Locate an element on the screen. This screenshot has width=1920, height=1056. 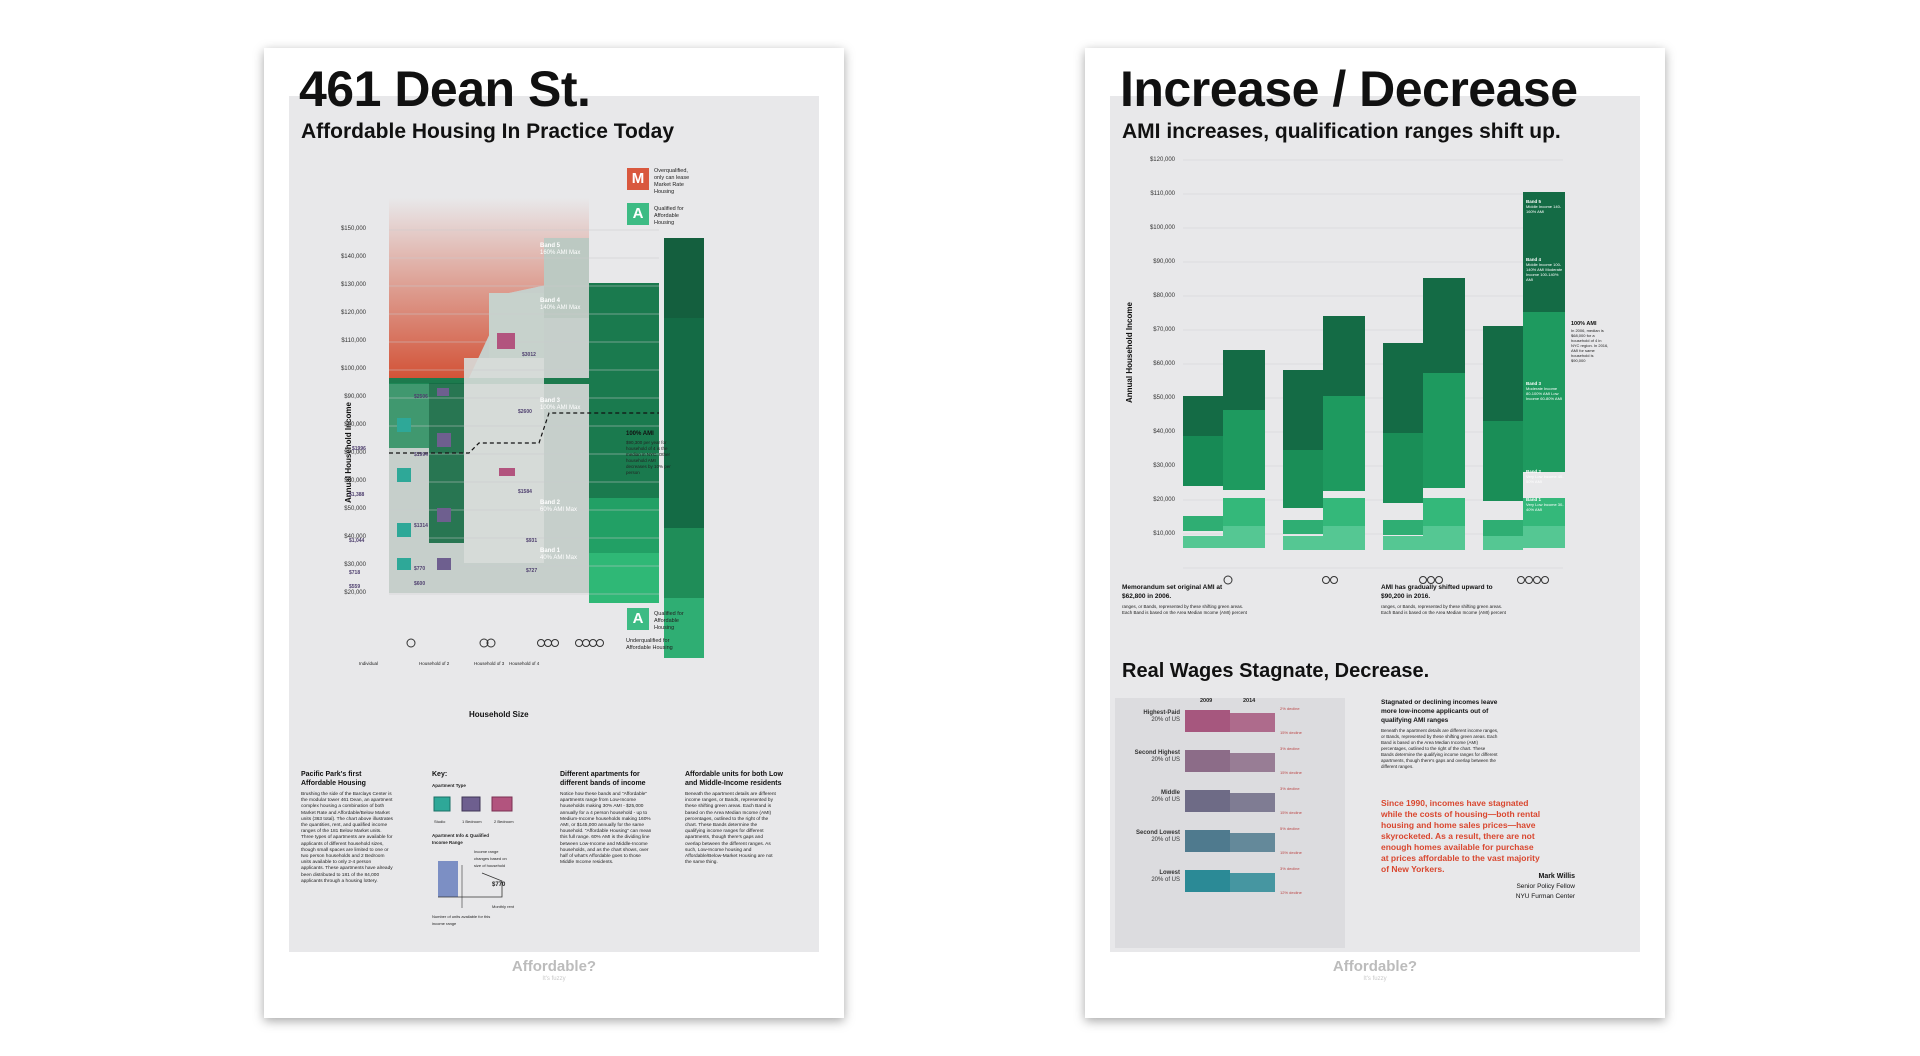
rent-label: $770 is located at coordinates (420, 569).